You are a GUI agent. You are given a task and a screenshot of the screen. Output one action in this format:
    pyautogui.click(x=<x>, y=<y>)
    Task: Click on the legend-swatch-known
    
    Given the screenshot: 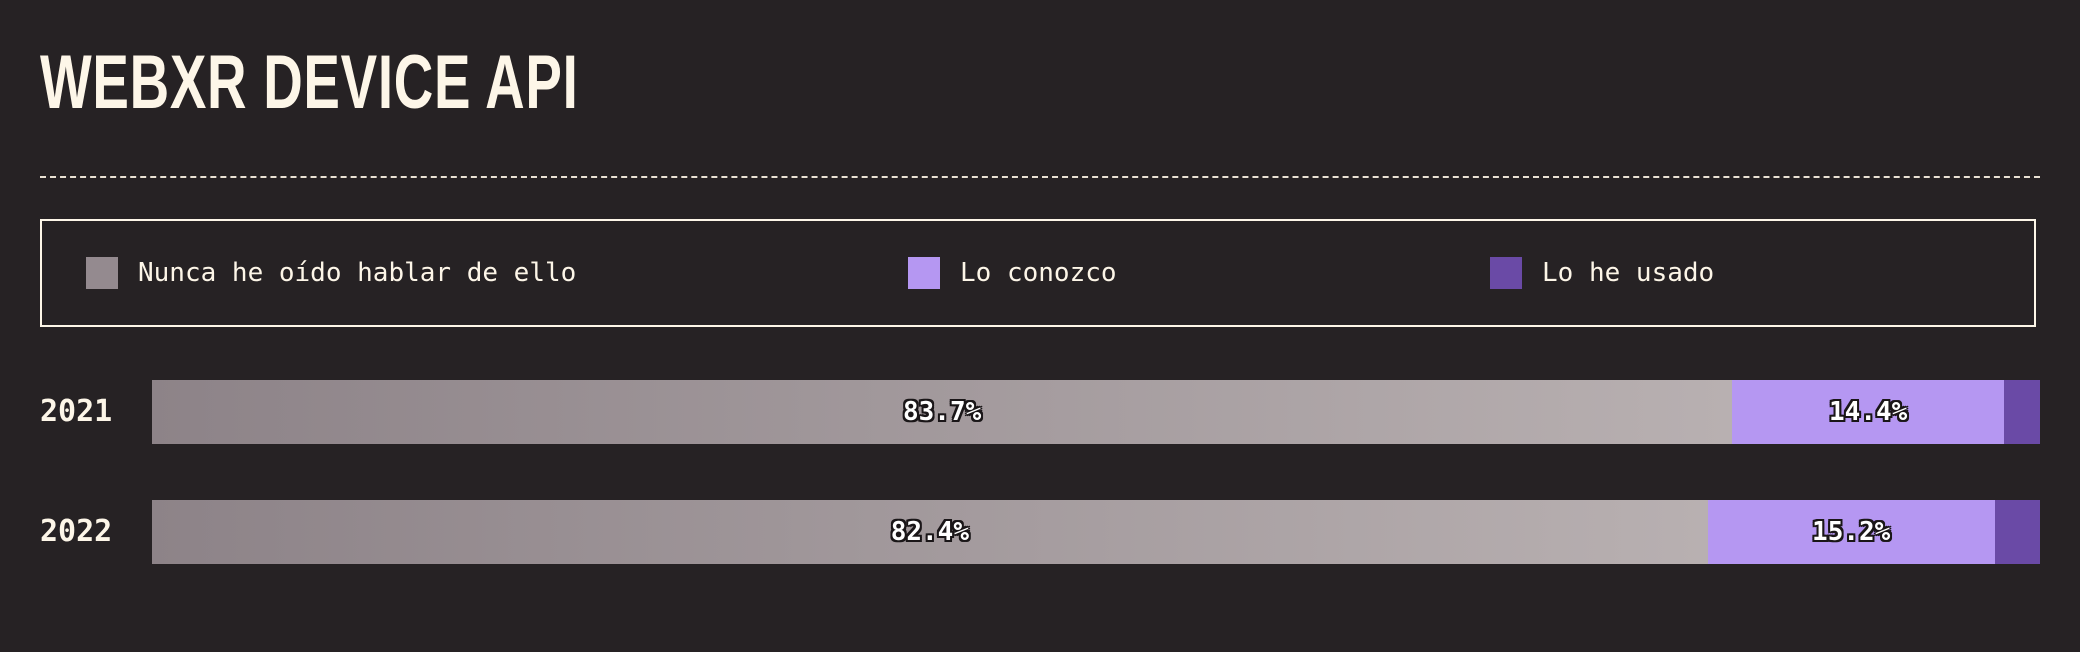 What is the action you would take?
    pyautogui.click(x=924, y=273)
    